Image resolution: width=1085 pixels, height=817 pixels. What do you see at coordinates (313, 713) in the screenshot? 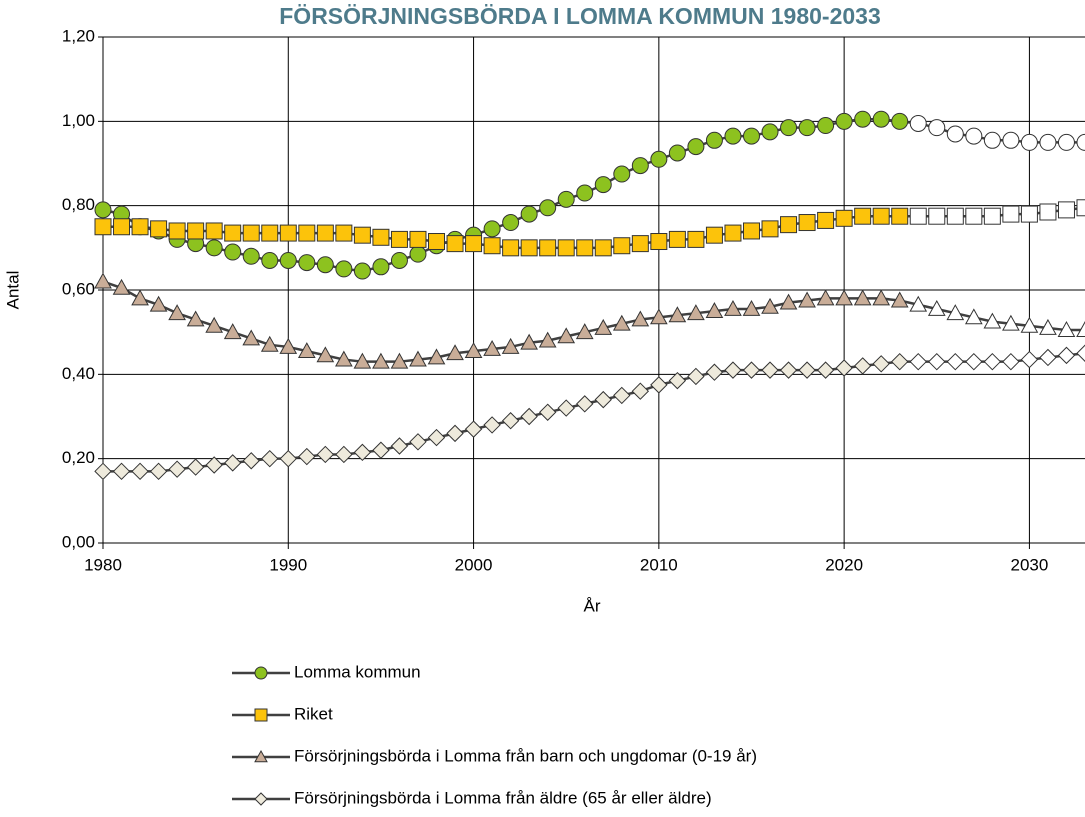
I see `legend-label: Riket` at bounding box center [313, 713].